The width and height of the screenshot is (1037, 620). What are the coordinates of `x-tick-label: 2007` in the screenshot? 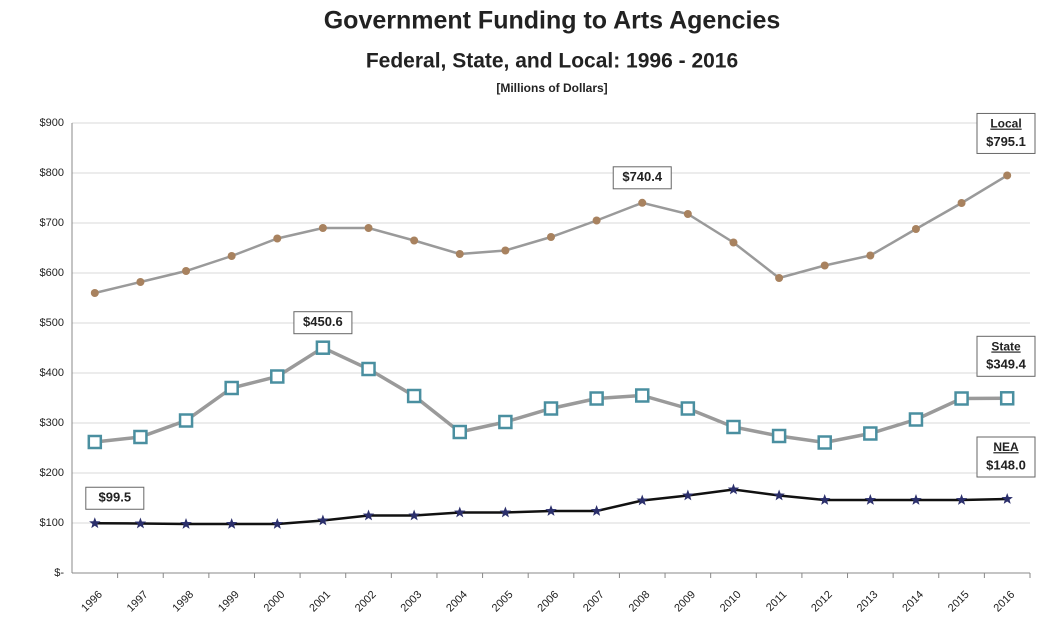 It's located at (594, 602).